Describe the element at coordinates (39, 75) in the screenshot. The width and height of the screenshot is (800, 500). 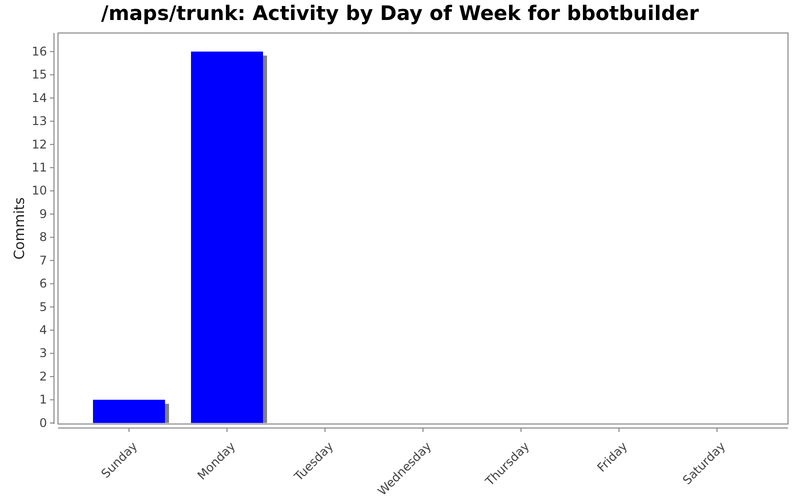
I see `y-tick-label: 15` at that location.